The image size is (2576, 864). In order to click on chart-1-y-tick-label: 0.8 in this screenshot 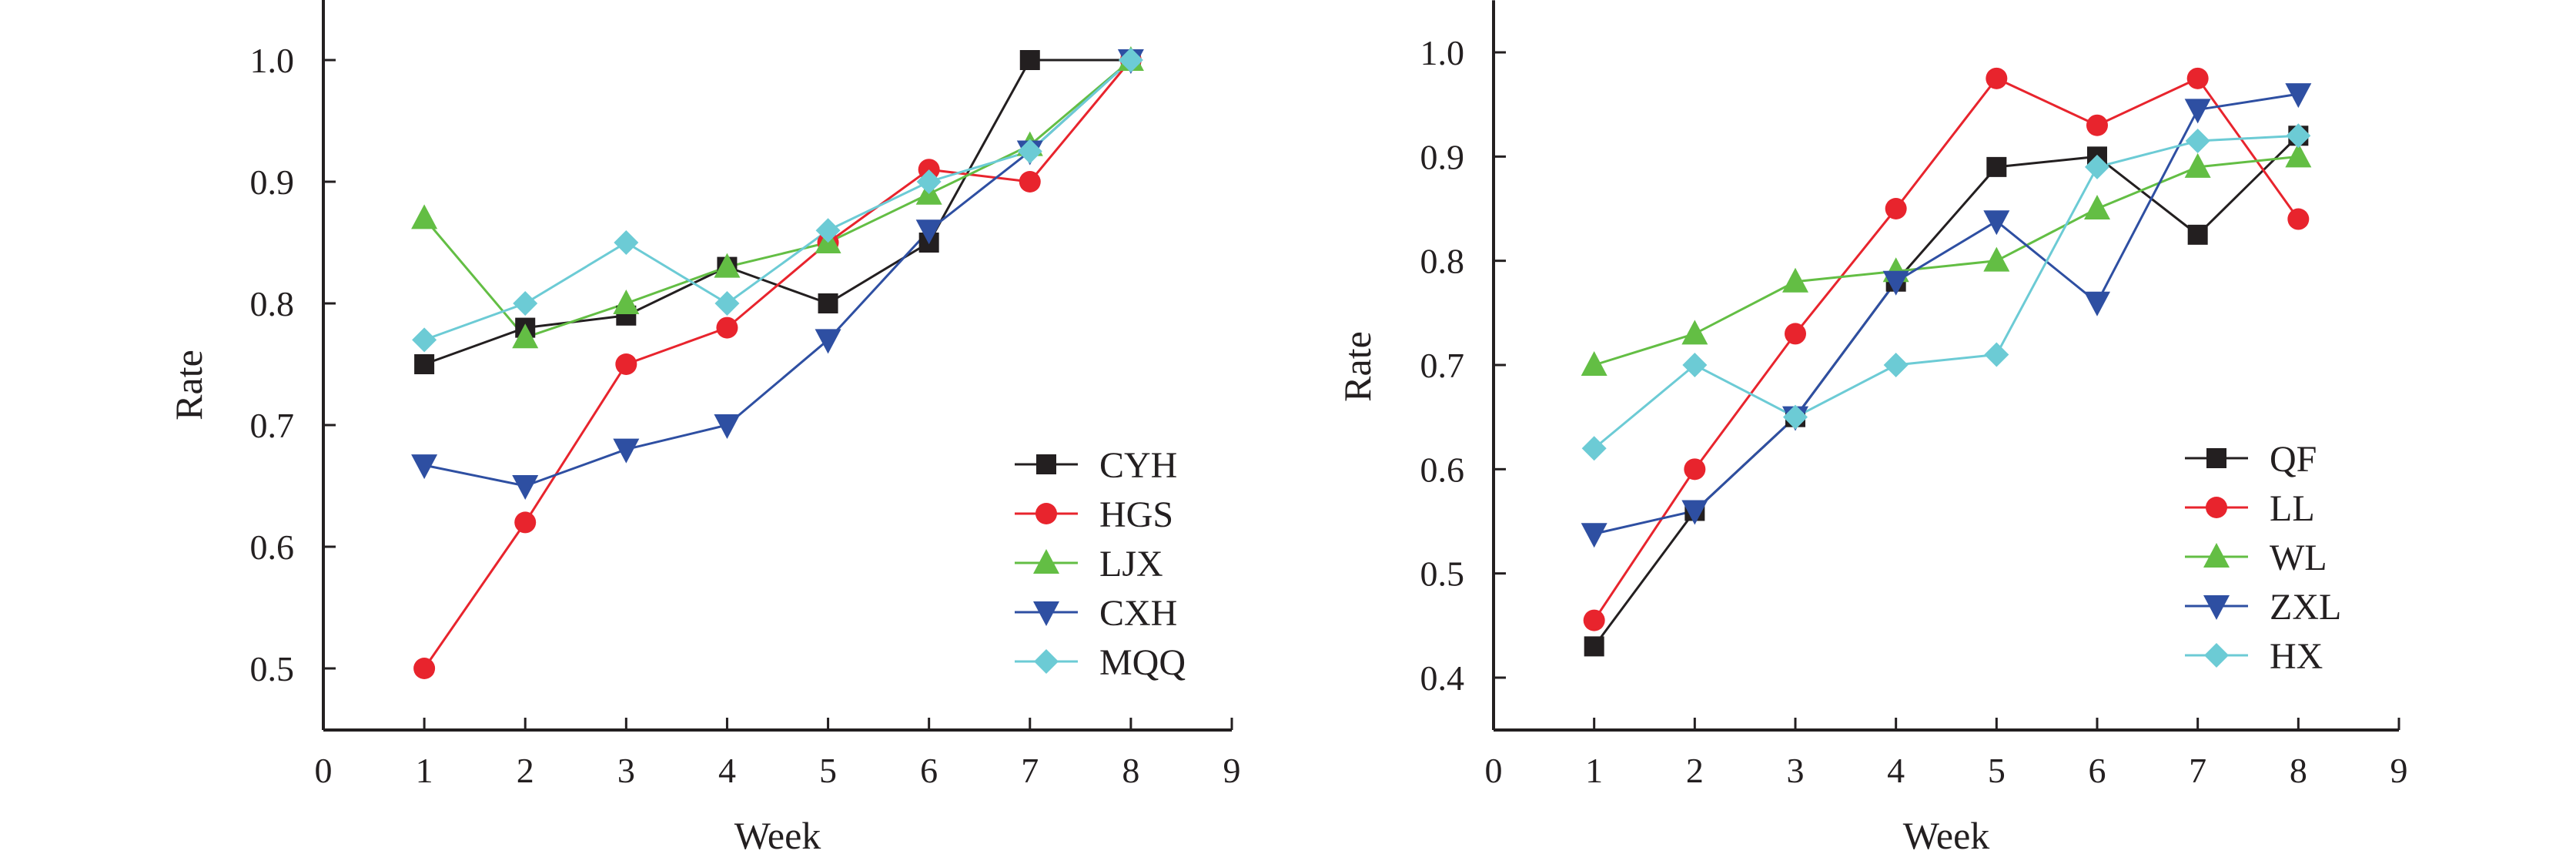, I will do `click(273, 303)`.